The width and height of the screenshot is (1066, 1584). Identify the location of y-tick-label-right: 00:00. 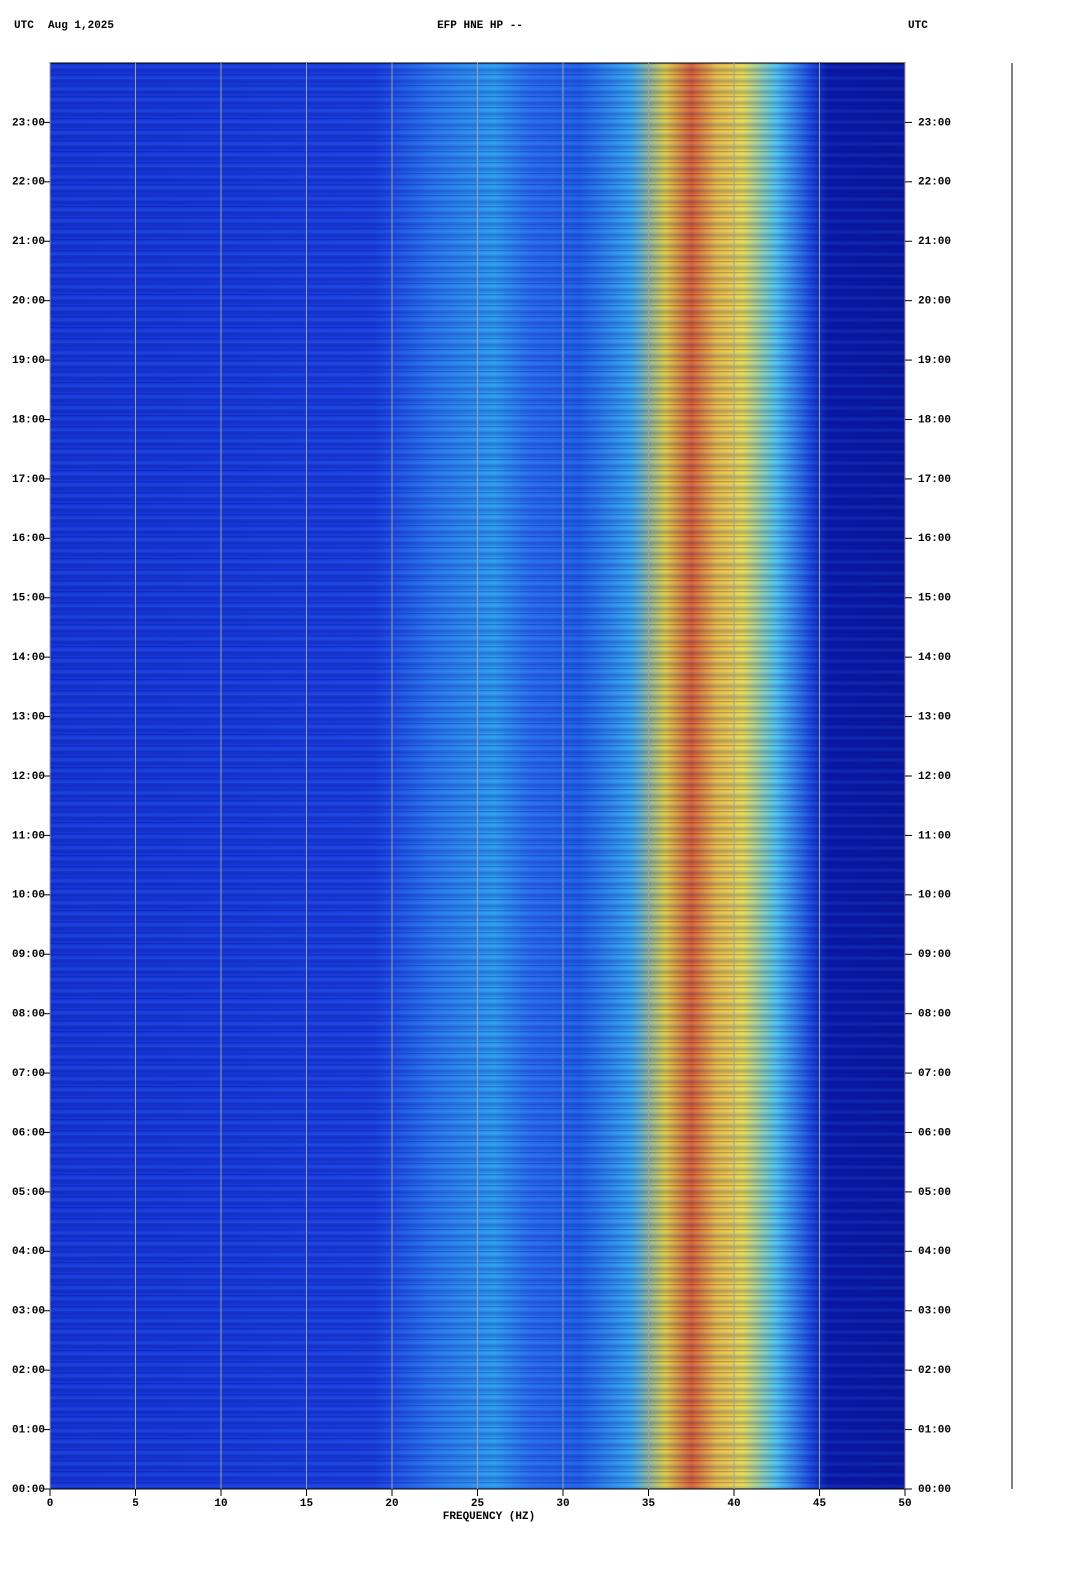
(934, 1490).